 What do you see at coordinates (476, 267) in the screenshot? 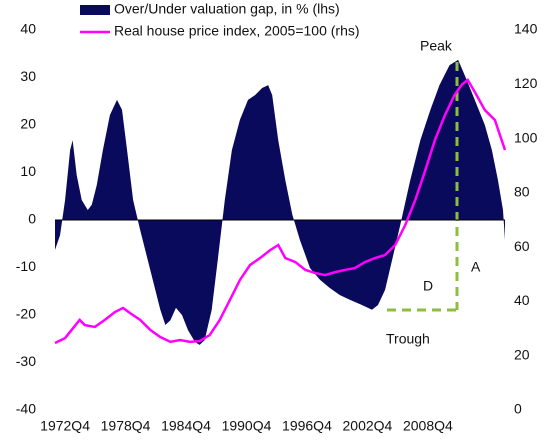
I see `annotation: A` at bounding box center [476, 267].